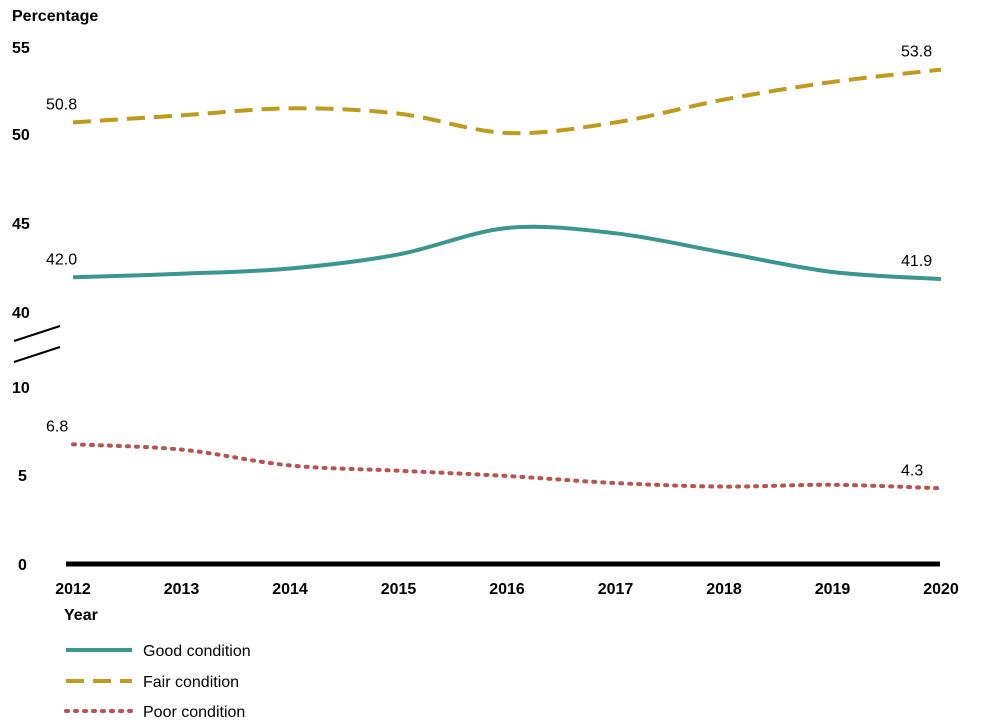 The height and width of the screenshot is (724, 982). I want to click on x-axis-ticks: 2012 2013 2014 2015 2016 2017 2018 2019 2020, so click(507, 589).